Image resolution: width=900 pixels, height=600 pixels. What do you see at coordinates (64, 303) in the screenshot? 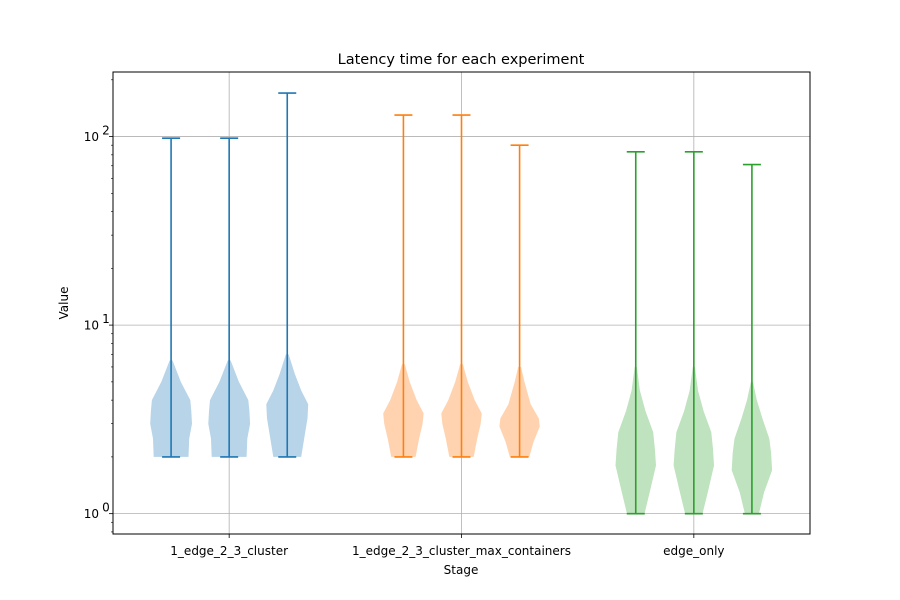
I see `y-axis-title: Value` at bounding box center [64, 303].